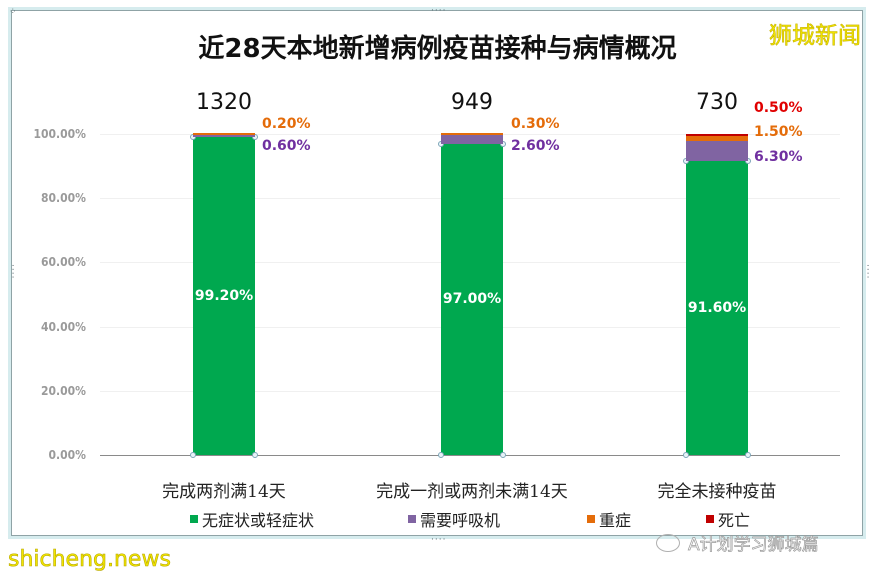 The image size is (875, 581). What do you see at coordinates (224, 492) in the screenshot?
I see `category-label: 完成两剂满14天` at bounding box center [224, 492].